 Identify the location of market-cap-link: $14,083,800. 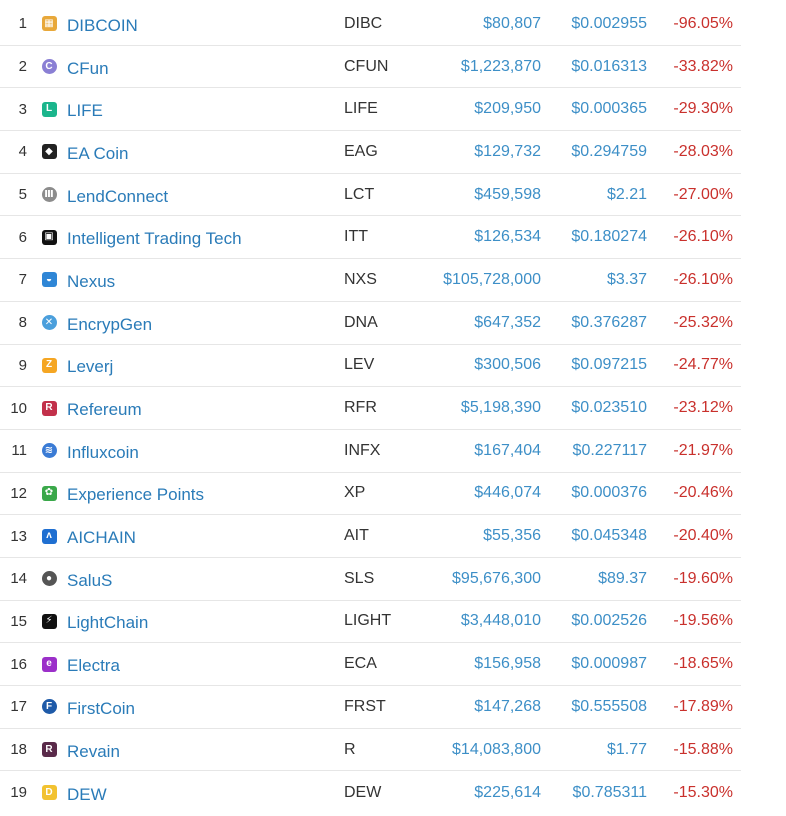
(496, 749).